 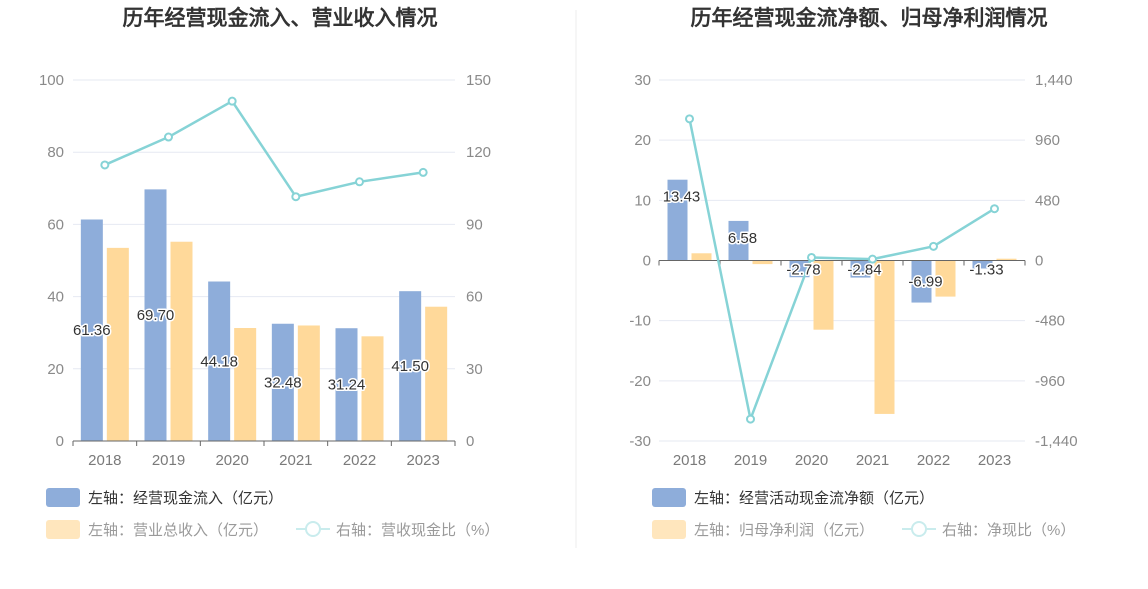 I want to click on chart1-legend: 左轴：经营现金流入（亿元） 左轴：营业总收入（亿元） 右轴：营收现金比（%）, so click(x=272, y=513).